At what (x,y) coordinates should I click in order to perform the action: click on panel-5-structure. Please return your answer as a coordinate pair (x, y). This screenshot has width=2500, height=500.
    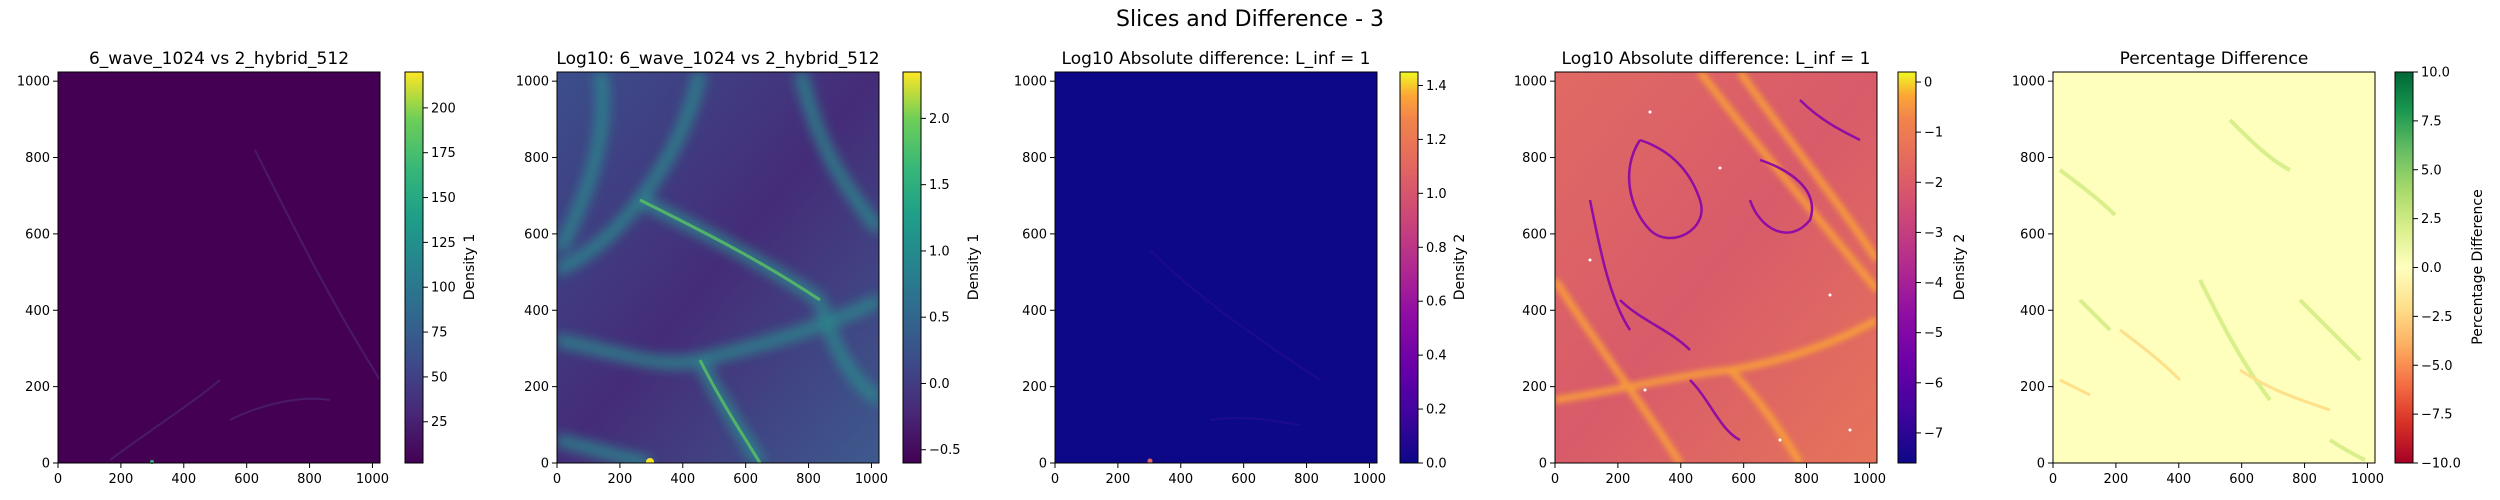
    Looking at the image, I should click on (2212, 290).